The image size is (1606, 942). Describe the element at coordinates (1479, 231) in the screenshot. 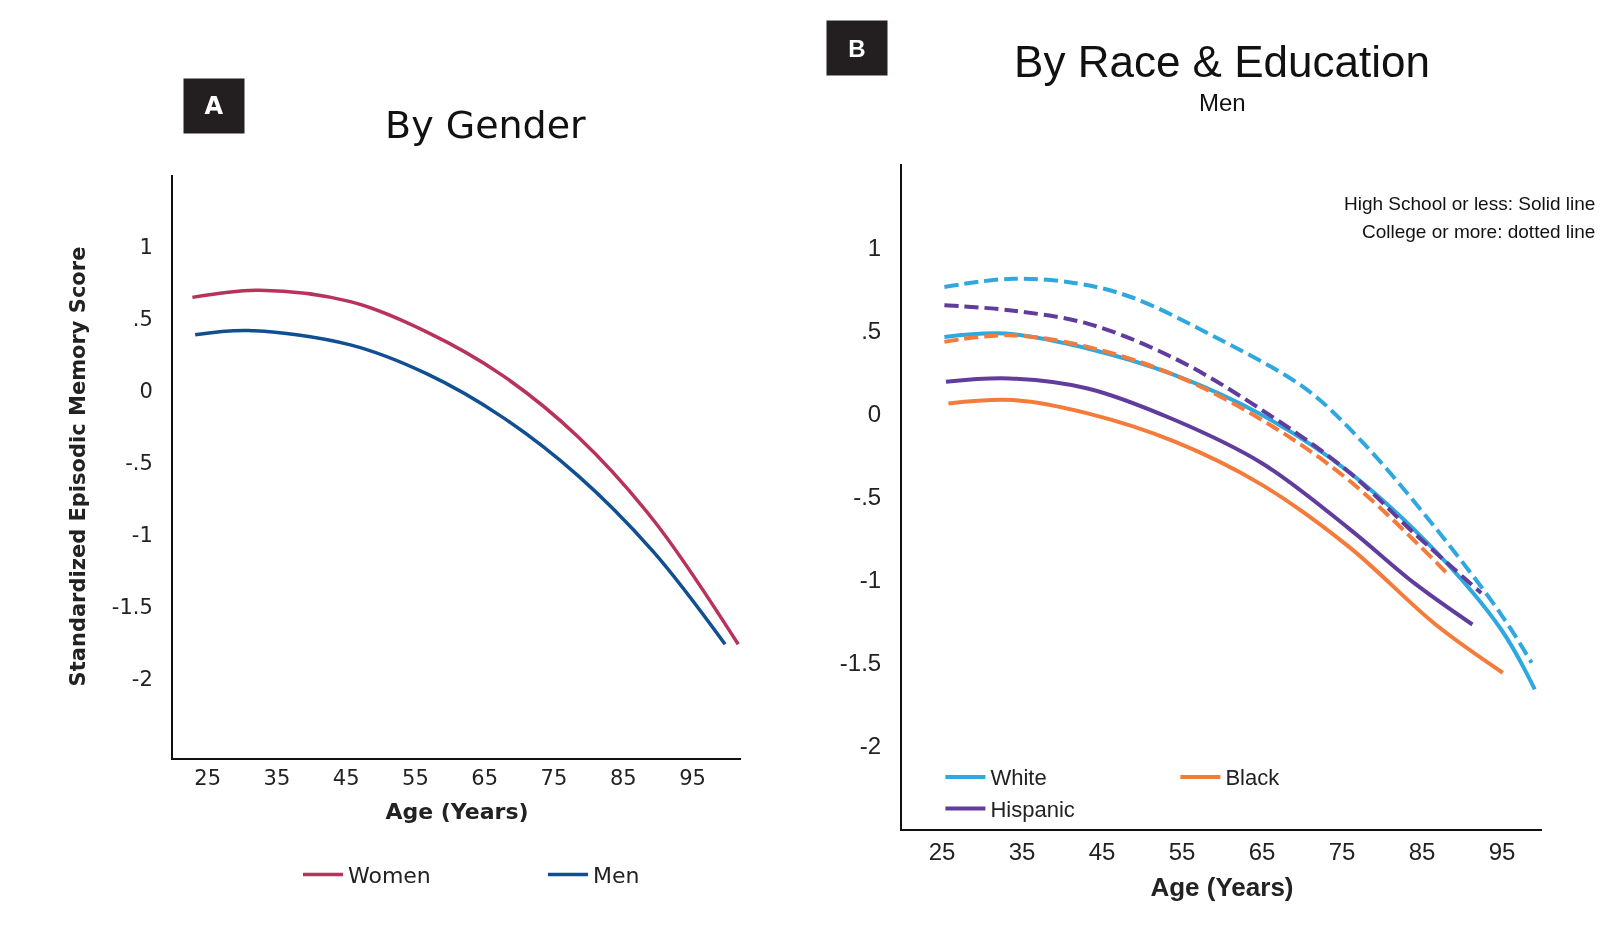

I see `annotation: College or more: dotted line` at that location.